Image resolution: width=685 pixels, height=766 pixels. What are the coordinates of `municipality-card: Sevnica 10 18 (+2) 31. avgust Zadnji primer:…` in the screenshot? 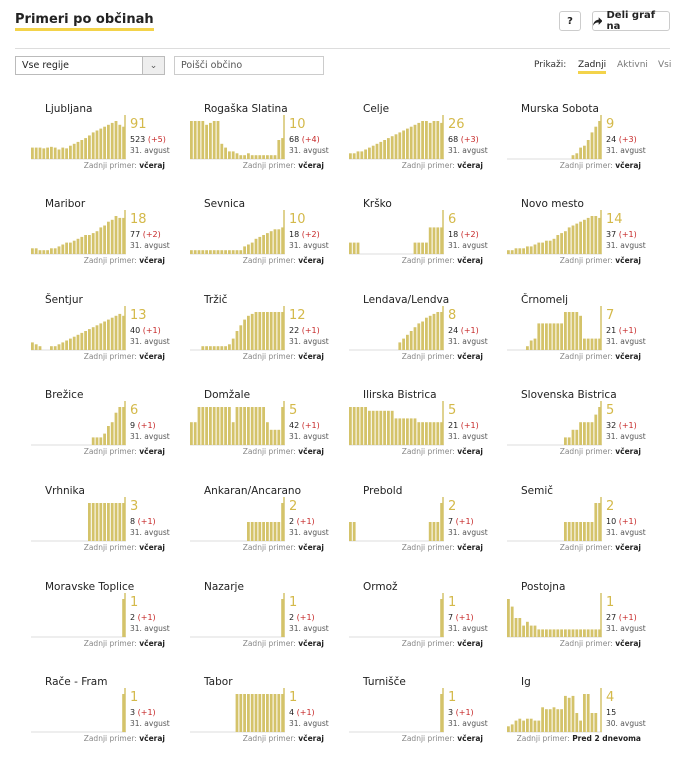 It's located at (265, 243).